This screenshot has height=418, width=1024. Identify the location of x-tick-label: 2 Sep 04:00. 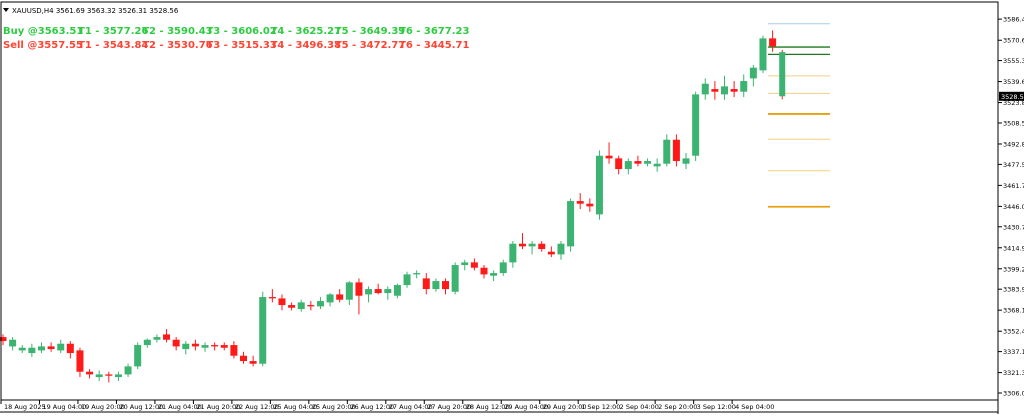
(639, 407).